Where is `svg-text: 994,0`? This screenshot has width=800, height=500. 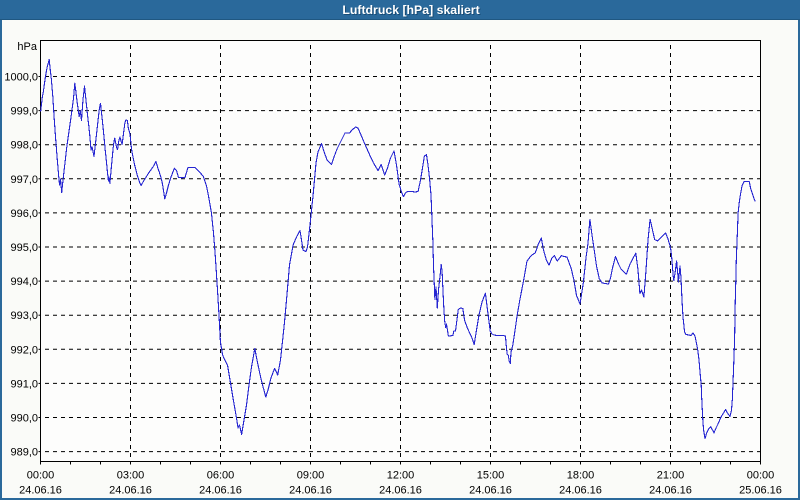 svg-text: 994,0 is located at coordinates (24, 282).